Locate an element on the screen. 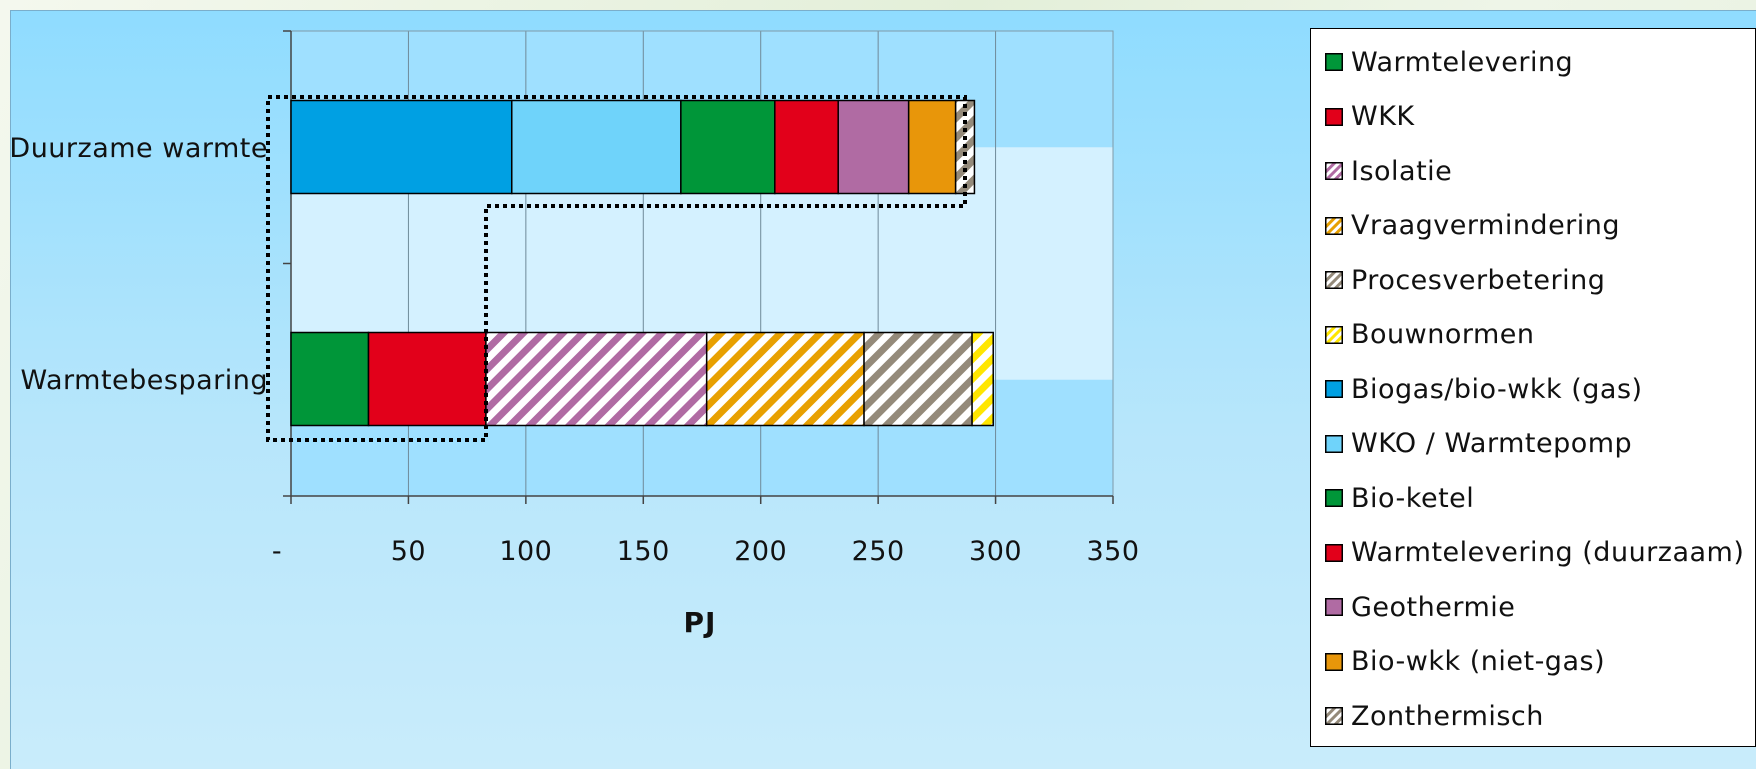 The height and width of the screenshot is (769, 1756). bar-warmtebesparing-isolatie is located at coordinates (596, 379).